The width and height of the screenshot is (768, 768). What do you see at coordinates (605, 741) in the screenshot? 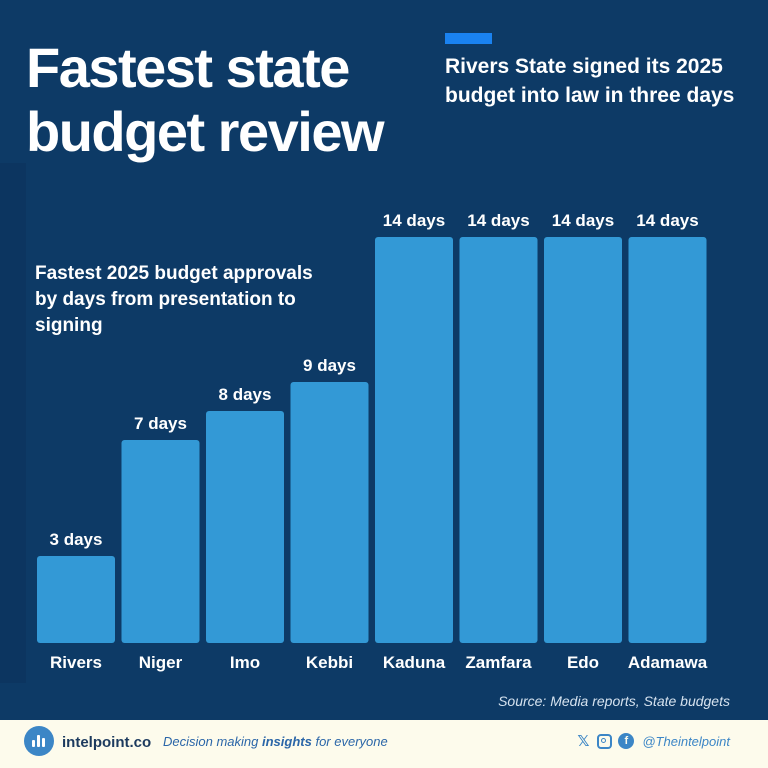
I see `instagram-icon` at bounding box center [605, 741].